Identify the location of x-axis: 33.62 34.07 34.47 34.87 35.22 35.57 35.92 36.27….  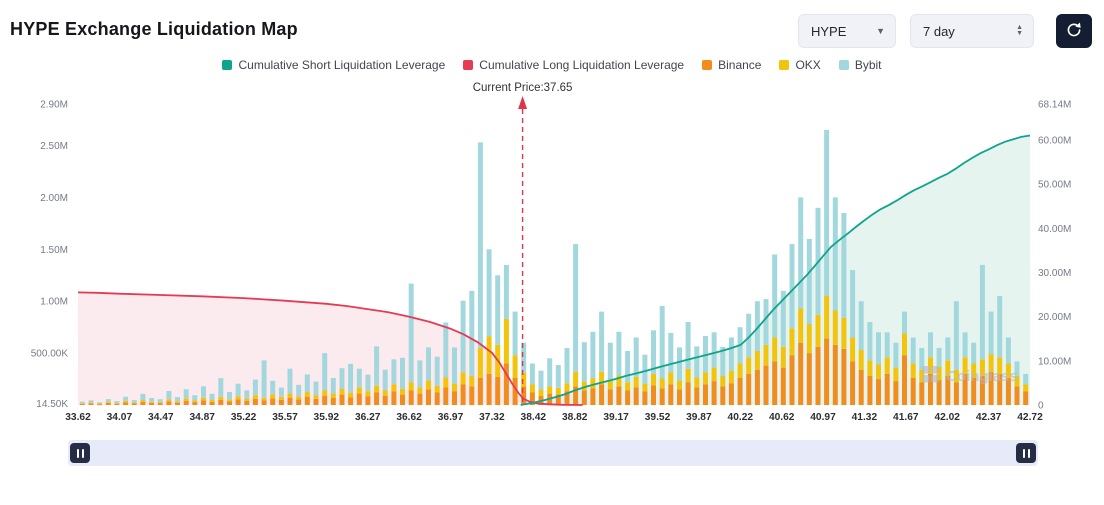
(554, 417).